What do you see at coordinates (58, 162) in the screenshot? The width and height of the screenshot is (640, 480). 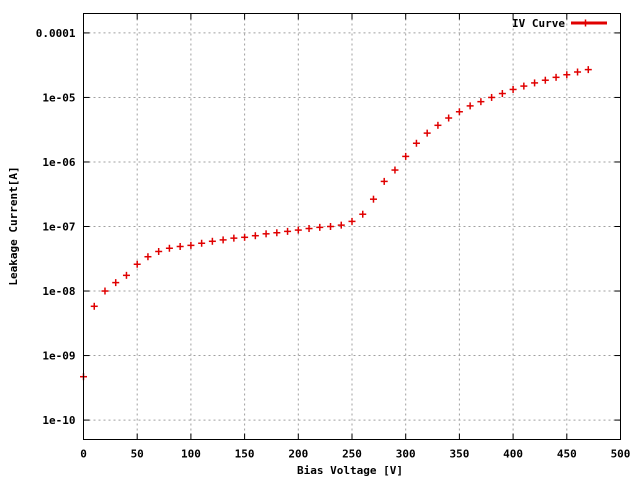 I see `y-tick-label: 1e-06` at bounding box center [58, 162].